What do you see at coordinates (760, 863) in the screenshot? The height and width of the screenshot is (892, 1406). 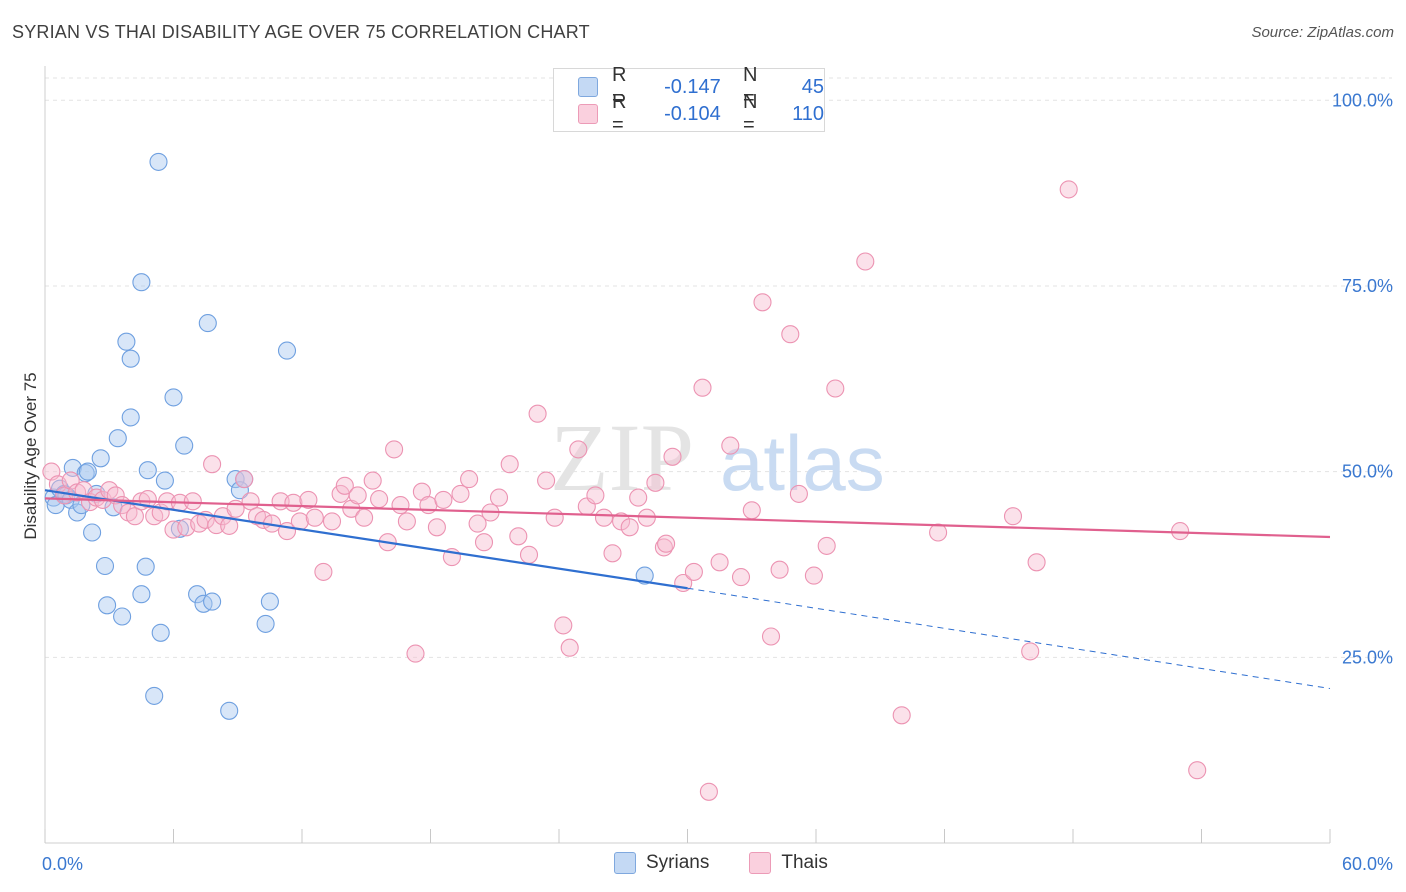 I see `thais-legend-swatch` at bounding box center [760, 863].